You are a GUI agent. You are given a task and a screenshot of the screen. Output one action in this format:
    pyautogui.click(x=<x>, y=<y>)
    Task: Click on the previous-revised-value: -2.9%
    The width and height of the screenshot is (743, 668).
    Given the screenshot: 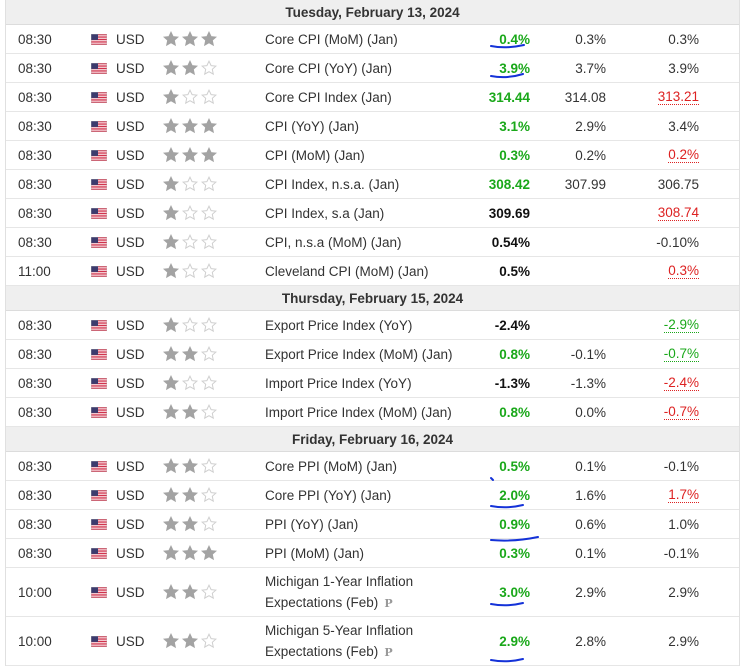 What is the action you would take?
    pyautogui.click(x=681, y=325)
    